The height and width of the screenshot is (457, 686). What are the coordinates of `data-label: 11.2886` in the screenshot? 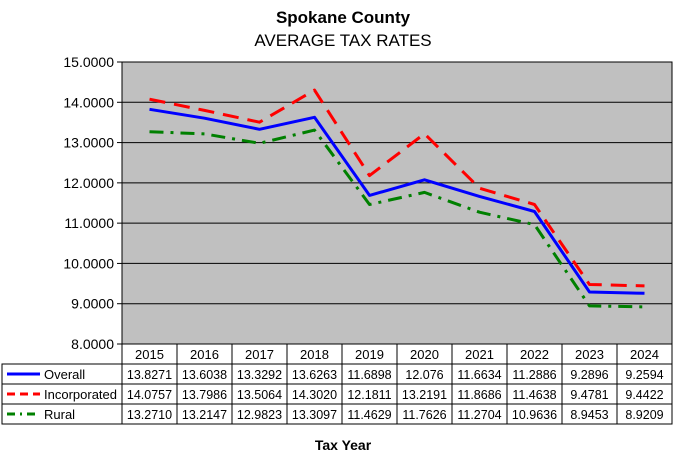 It's located at (534, 375).